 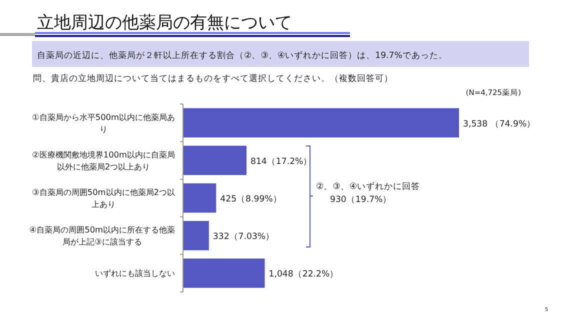 What do you see at coordinates (102, 235) in the screenshot?
I see `y-tick-label: ④自薬局の周囲50m以内に所在する他薬局が上記③に該当する` at bounding box center [102, 235].